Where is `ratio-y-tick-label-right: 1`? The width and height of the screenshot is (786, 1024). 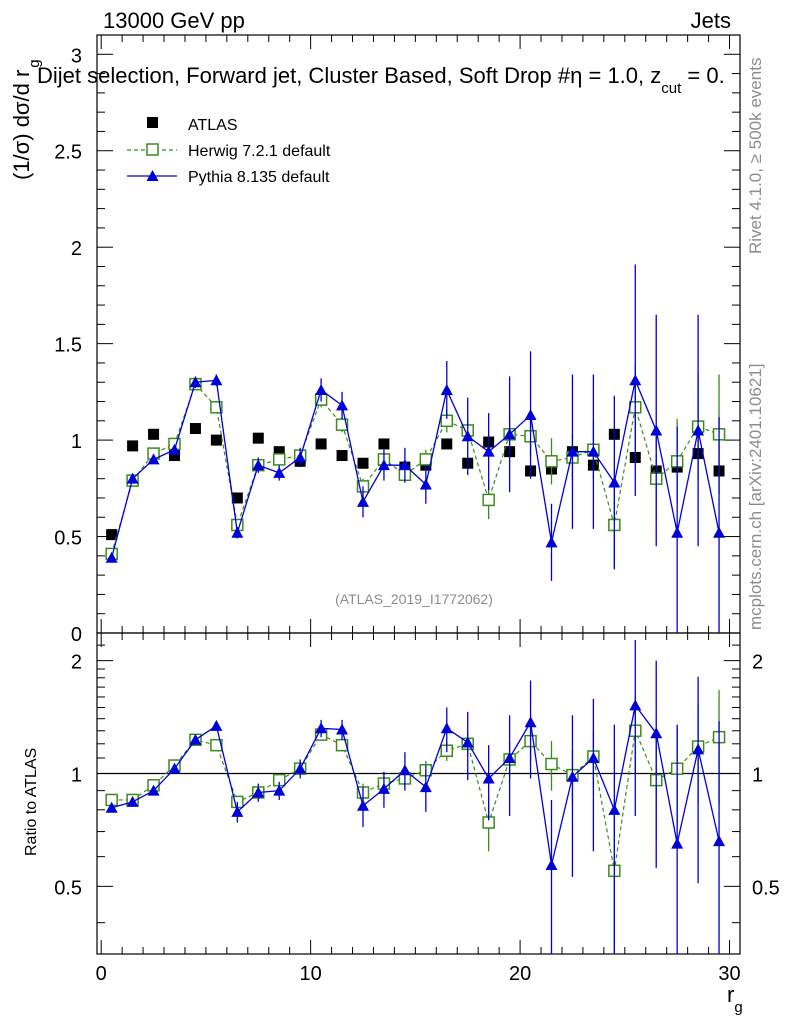
ratio-y-tick-label-right: 1 is located at coordinates (757, 775).